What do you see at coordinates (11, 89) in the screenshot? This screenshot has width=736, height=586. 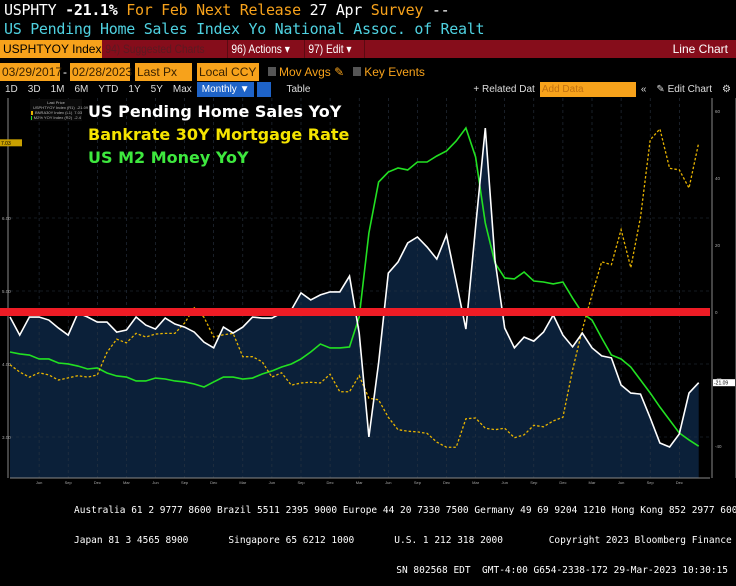 I see `period-1d: 1D` at bounding box center [11, 89].